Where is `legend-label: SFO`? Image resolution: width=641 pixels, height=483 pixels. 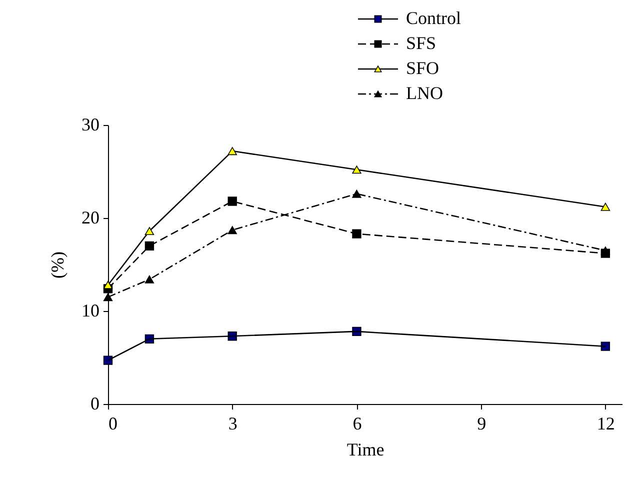 legend-label: SFO is located at coordinates (423, 68).